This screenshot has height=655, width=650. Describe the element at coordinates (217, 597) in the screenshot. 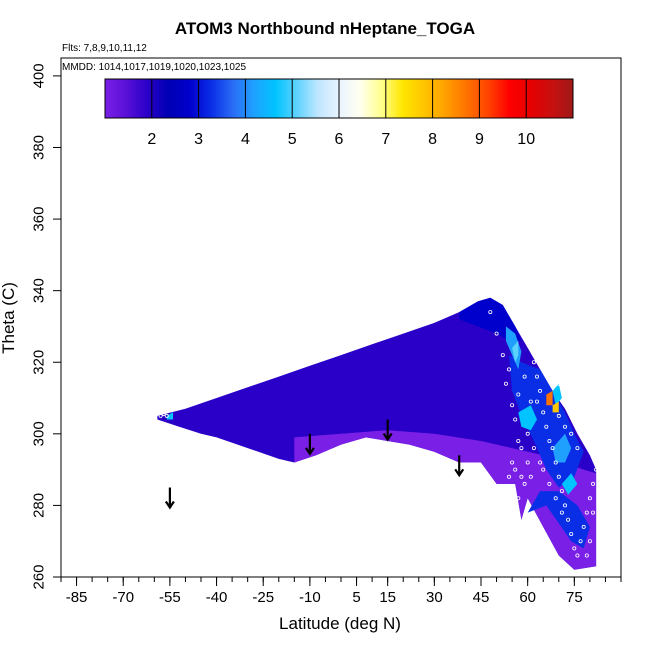

I see `x-tick-label: -40` at that location.